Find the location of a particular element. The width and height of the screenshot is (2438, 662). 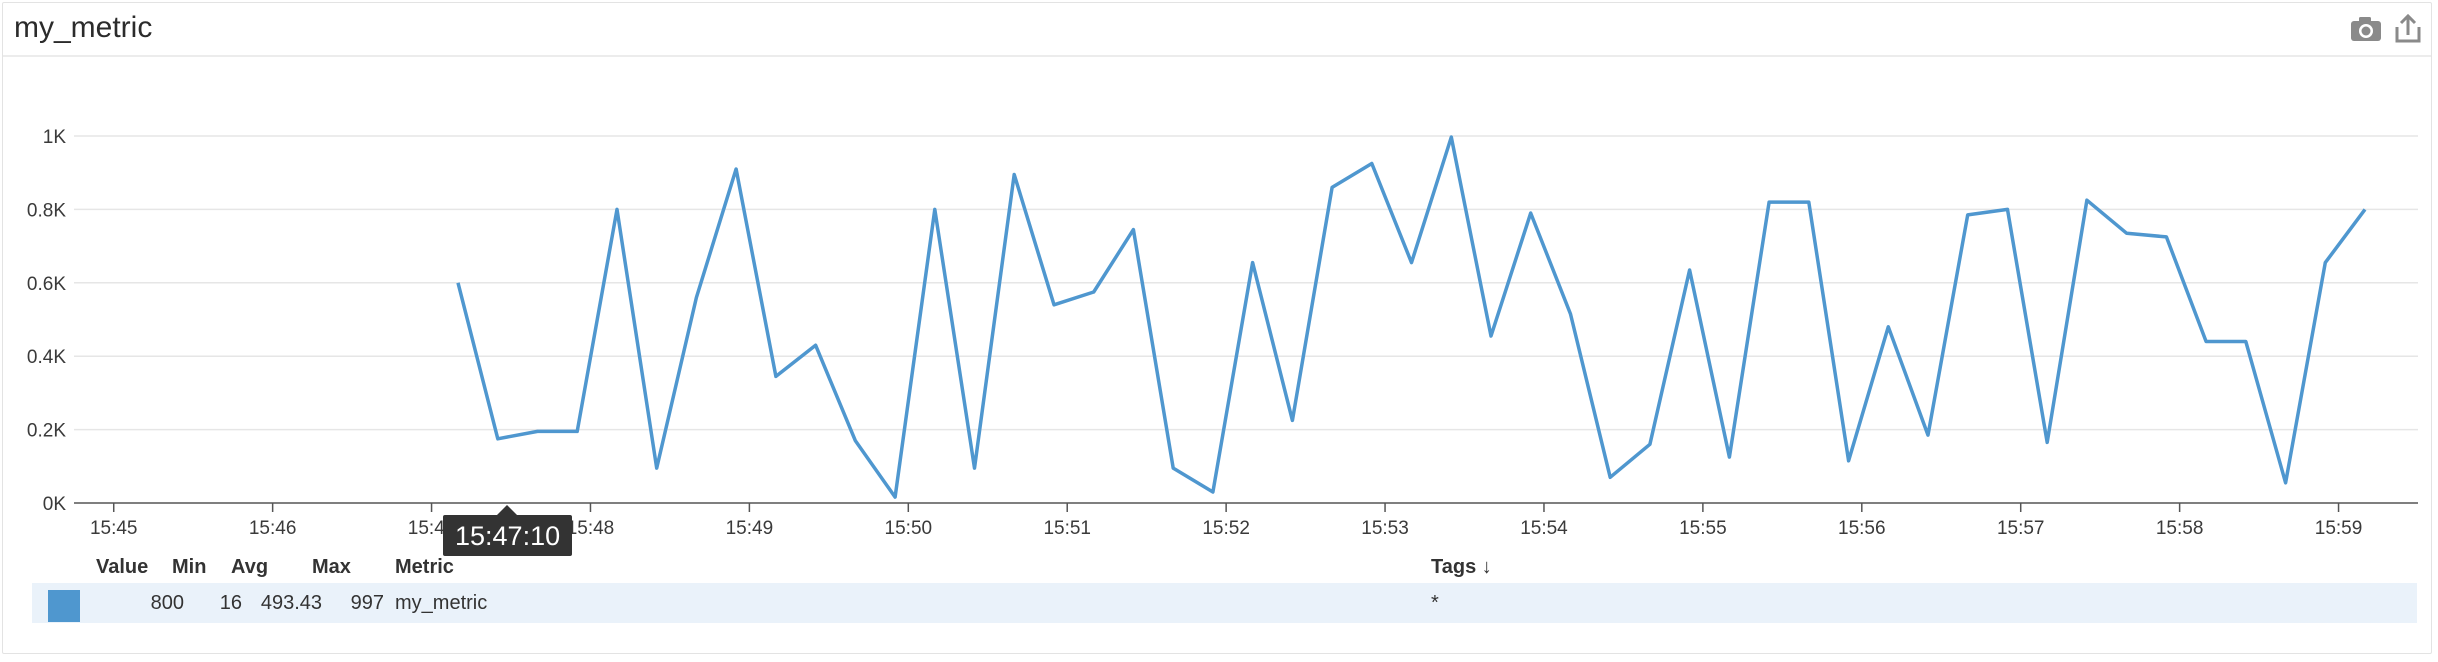

x-tick-label: 15:50 is located at coordinates (909, 528).